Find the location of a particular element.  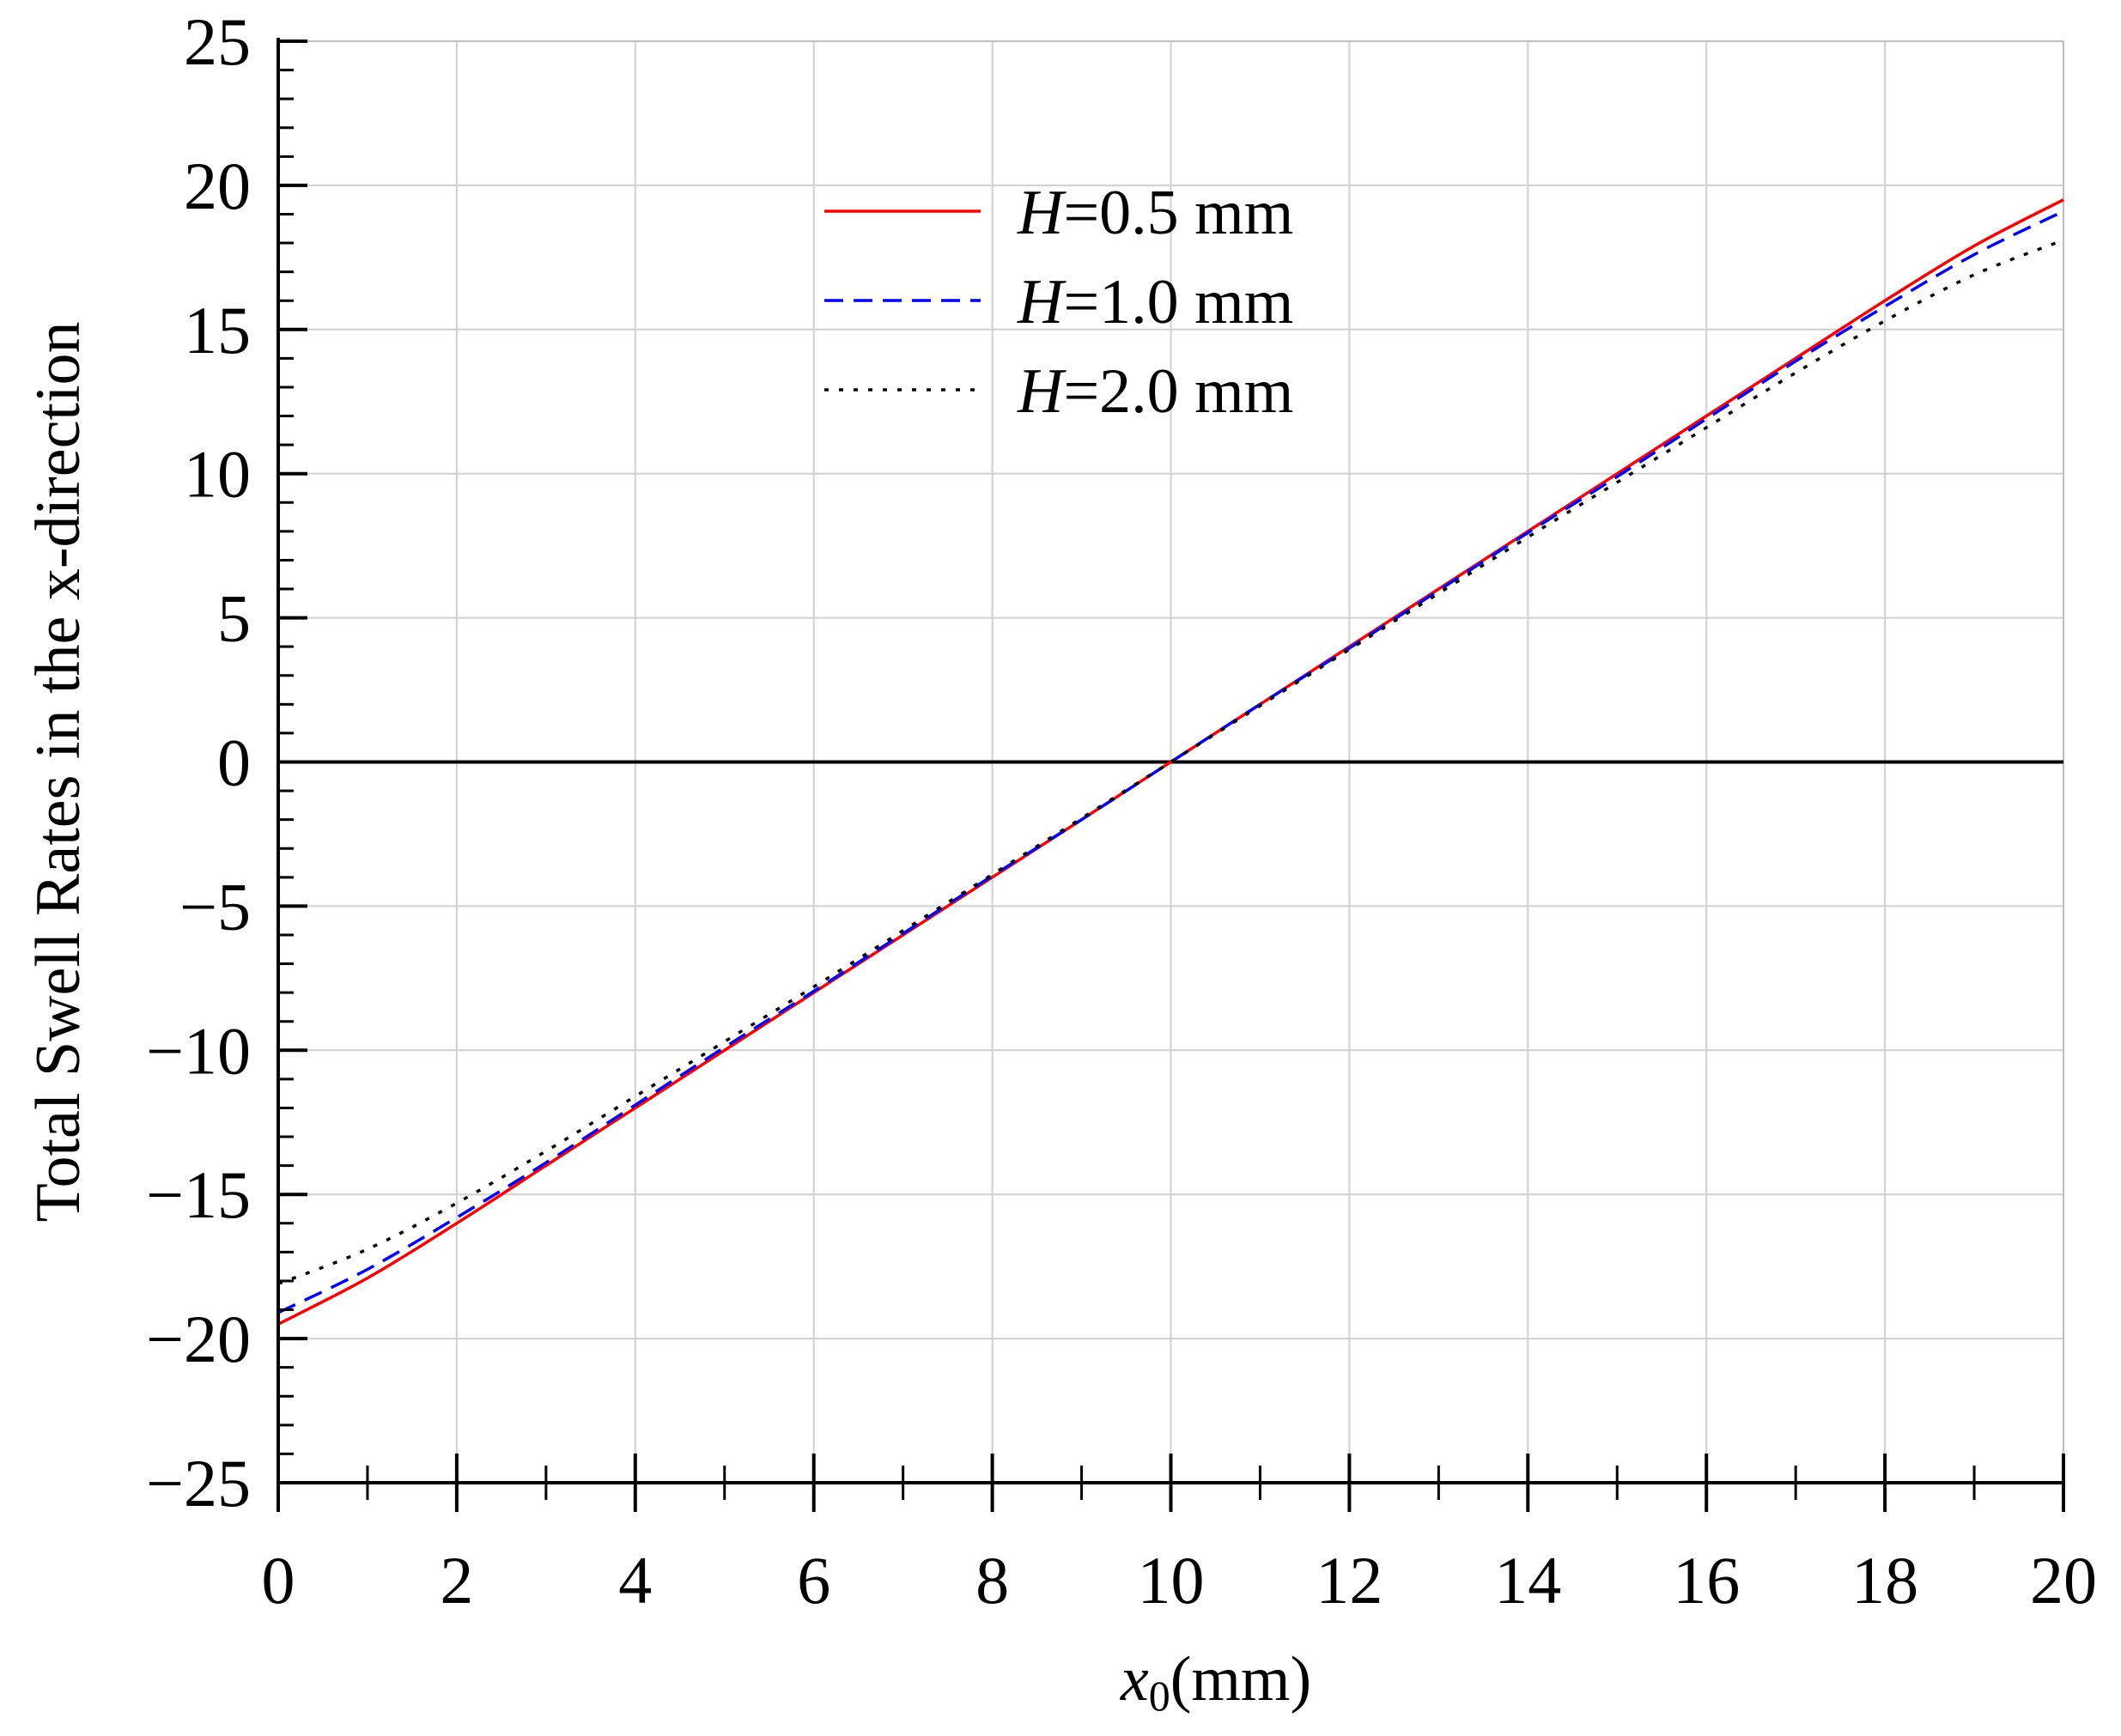

legend: H=0.5 mm H=1.0 mm H=2.0 mm is located at coordinates (1058, 302).